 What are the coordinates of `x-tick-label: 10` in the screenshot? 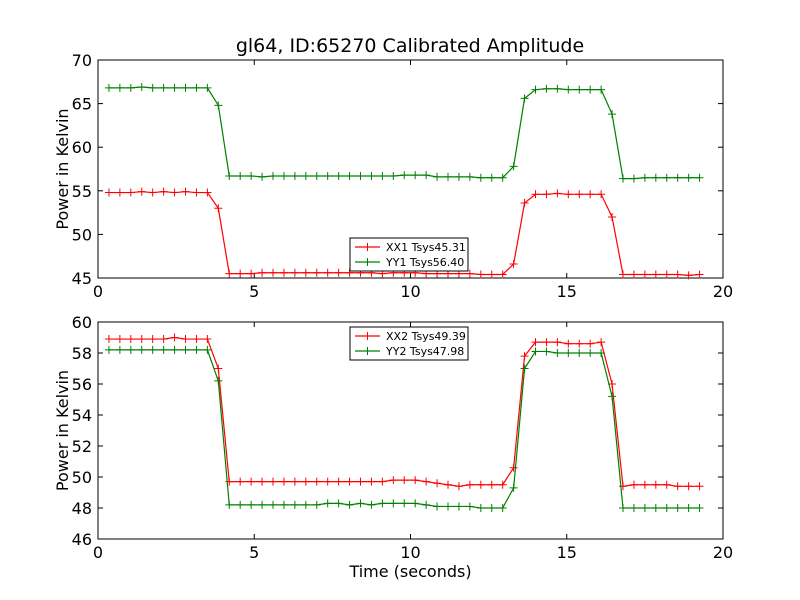 It's located at (410, 552).